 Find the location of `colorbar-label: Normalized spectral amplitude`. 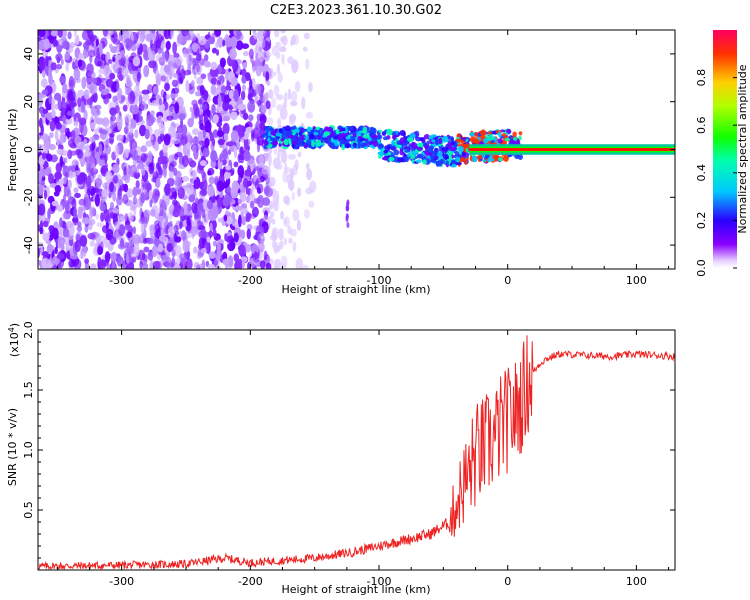

colorbar-label: Normalized spectral amplitude is located at coordinates (742, 148).